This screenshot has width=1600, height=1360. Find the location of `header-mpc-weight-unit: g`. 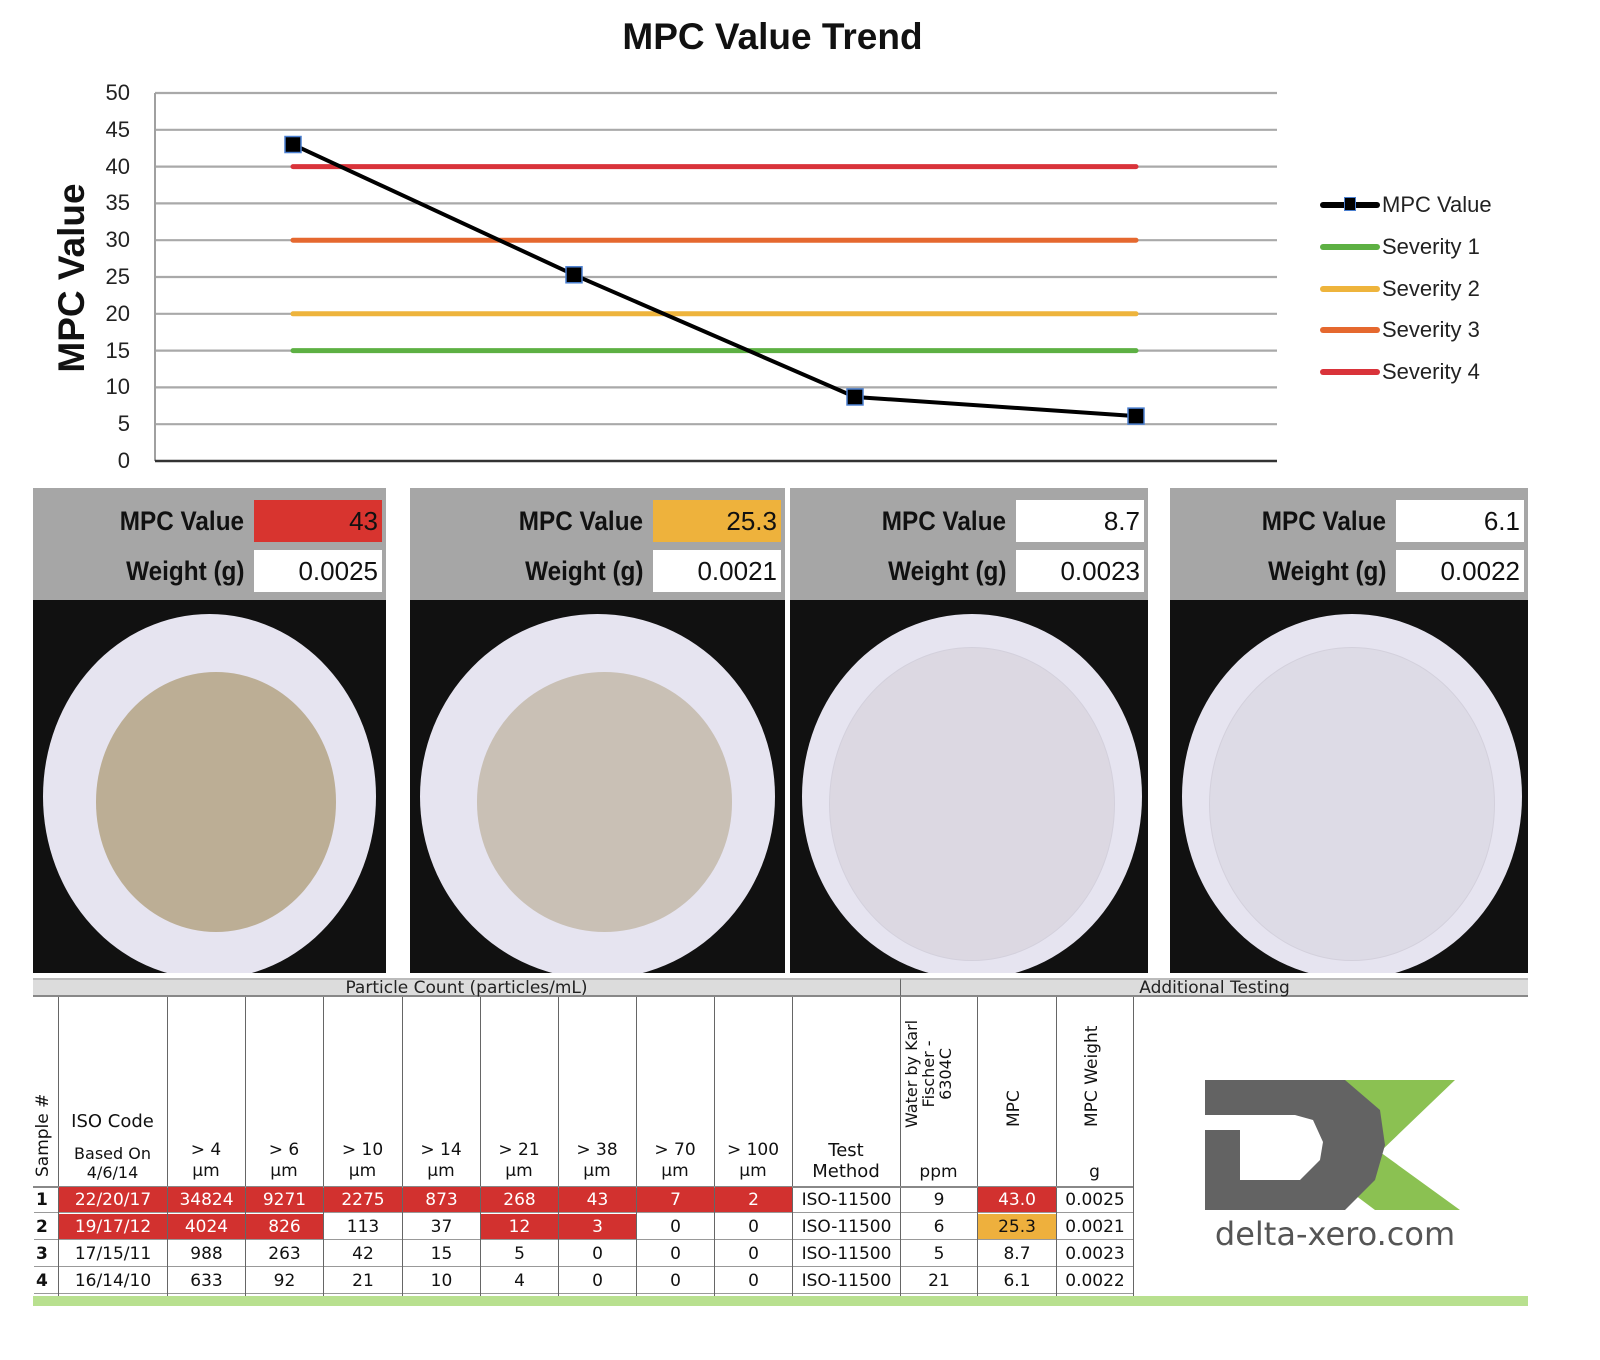

header-mpc-weight-unit: g is located at coordinates (1094, 1172).